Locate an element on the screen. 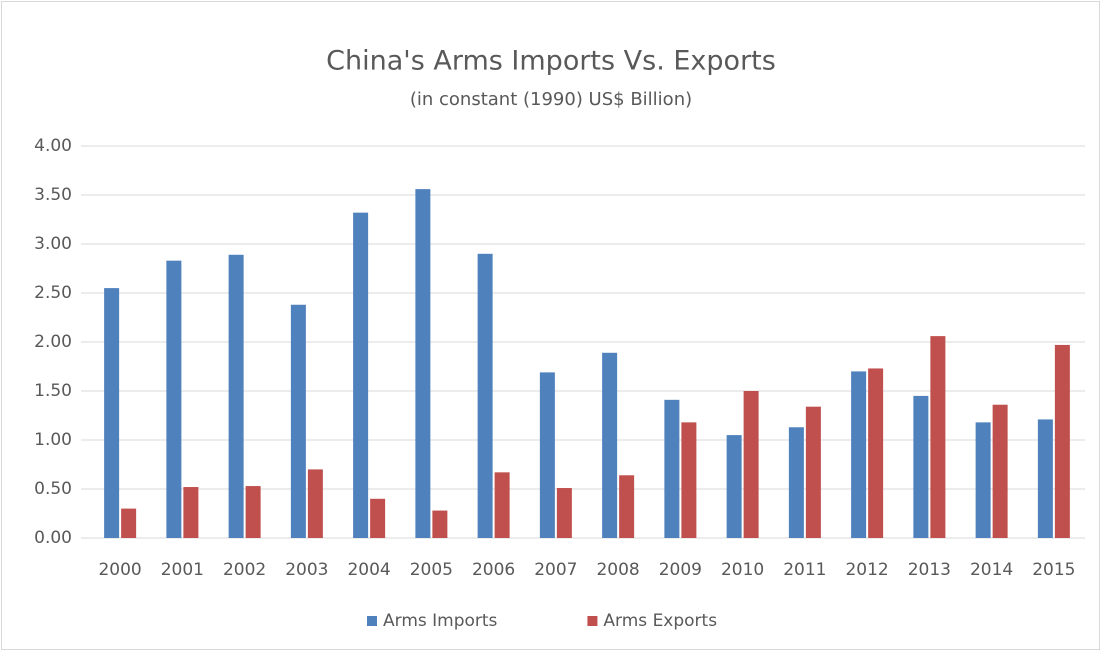 Image resolution: width=1103 pixels, height=651 pixels. y-tick-label: 0.00 is located at coordinates (53, 538).